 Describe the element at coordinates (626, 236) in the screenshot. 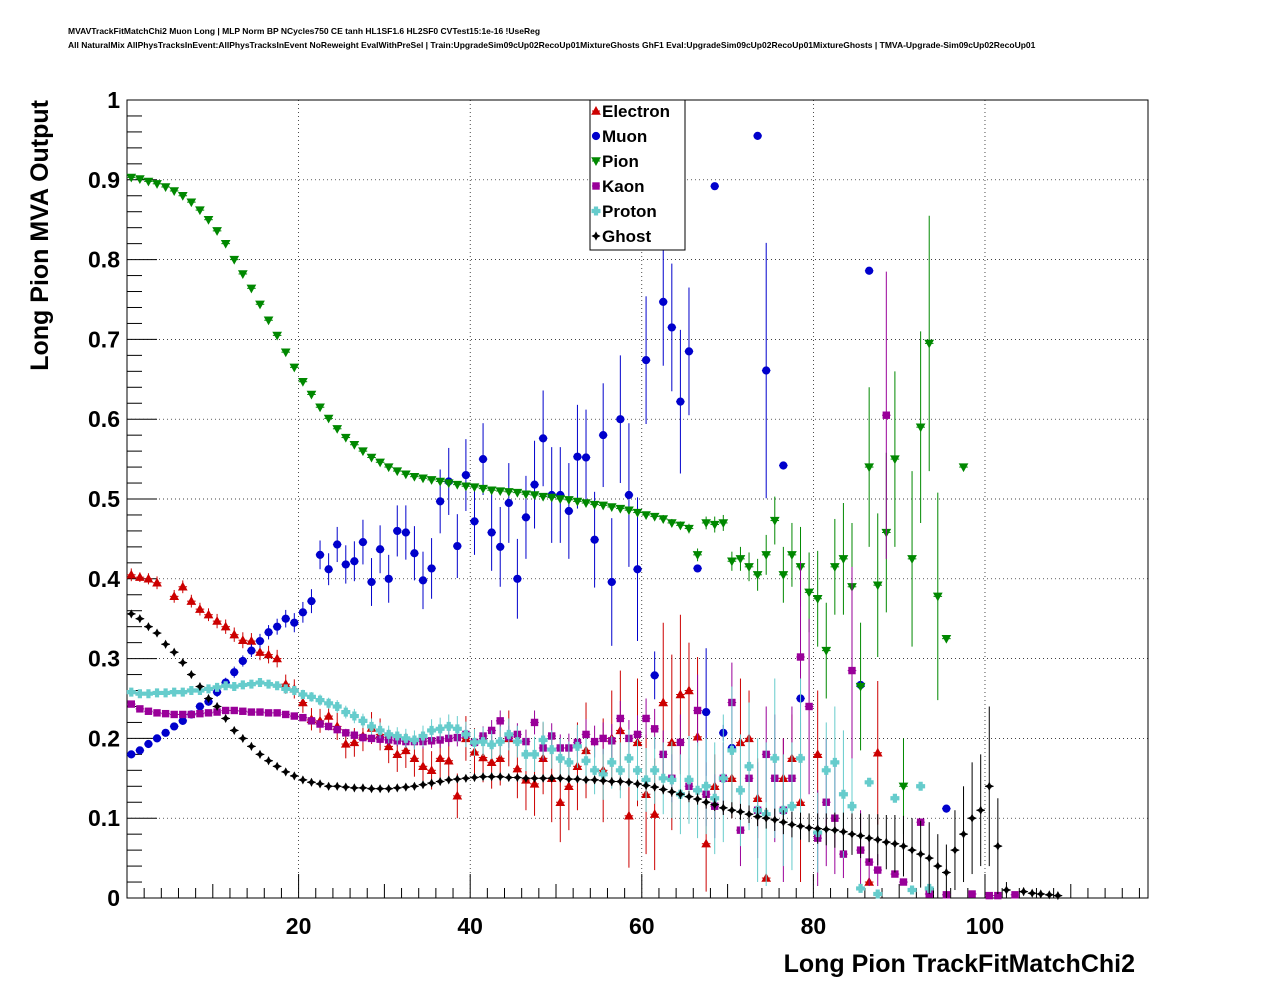

I see `legend-label: Ghost` at that location.